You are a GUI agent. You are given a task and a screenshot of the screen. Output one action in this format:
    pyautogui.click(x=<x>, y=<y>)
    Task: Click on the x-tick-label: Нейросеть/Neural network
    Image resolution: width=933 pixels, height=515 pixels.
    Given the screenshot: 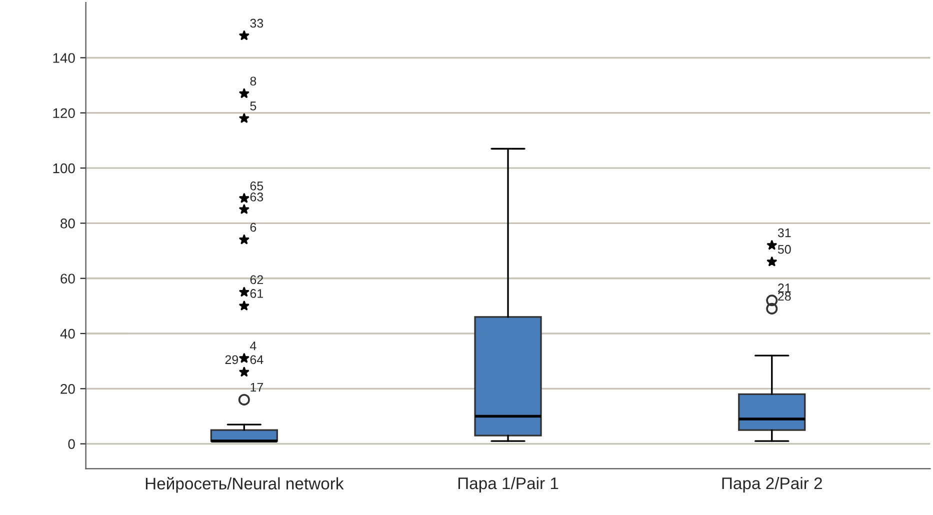 What is the action you would take?
    pyautogui.click(x=245, y=484)
    